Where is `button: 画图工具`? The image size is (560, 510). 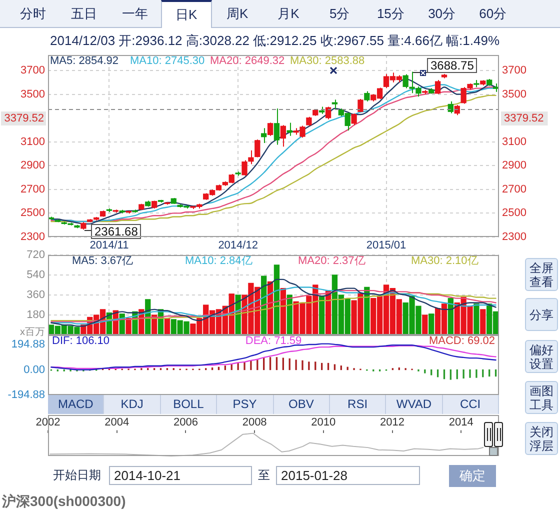 button: 画图工具 is located at coordinates (541, 397).